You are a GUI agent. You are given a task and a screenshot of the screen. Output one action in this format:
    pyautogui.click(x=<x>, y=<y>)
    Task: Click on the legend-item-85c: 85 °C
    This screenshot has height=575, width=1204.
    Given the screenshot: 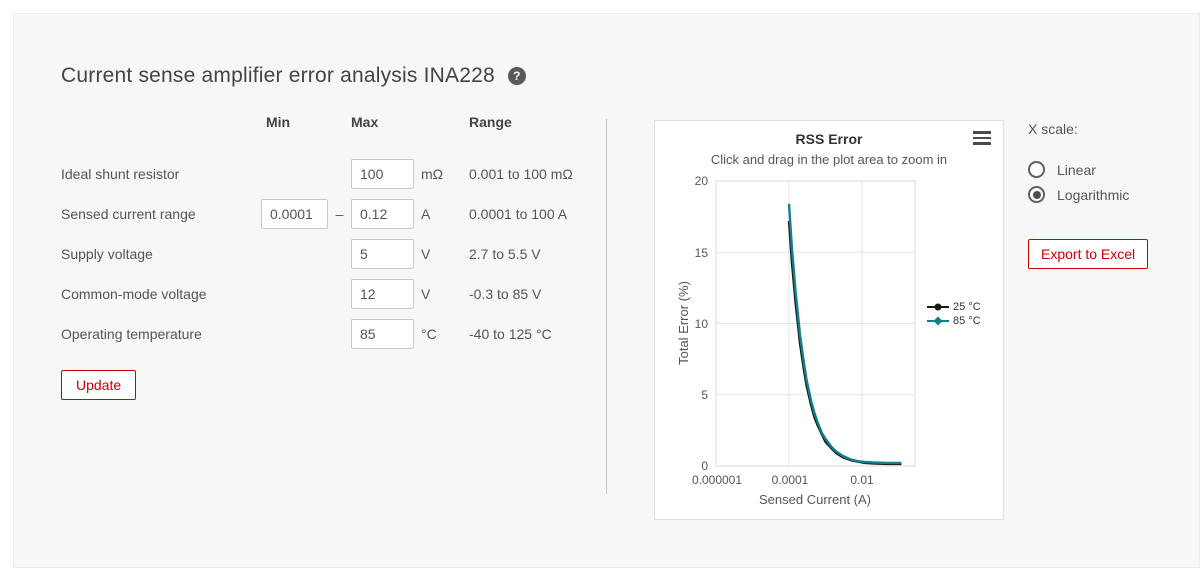 What is the action you would take?
    pyautogui.click(x=954, y=321)
    